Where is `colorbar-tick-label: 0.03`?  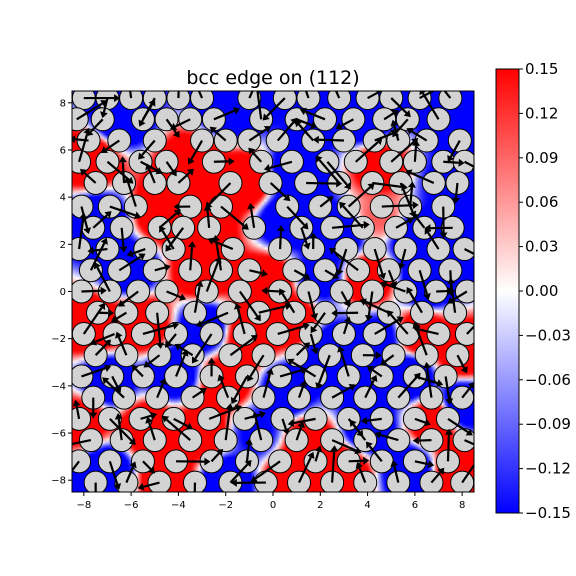 colorbar-tick-label: 0.03 is located at coordinates (541, 247).